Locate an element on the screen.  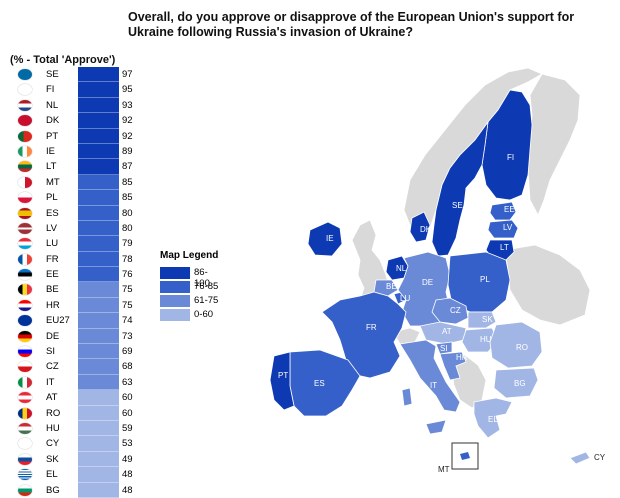
approve-value: 78 is located at coordinates (127, 259).